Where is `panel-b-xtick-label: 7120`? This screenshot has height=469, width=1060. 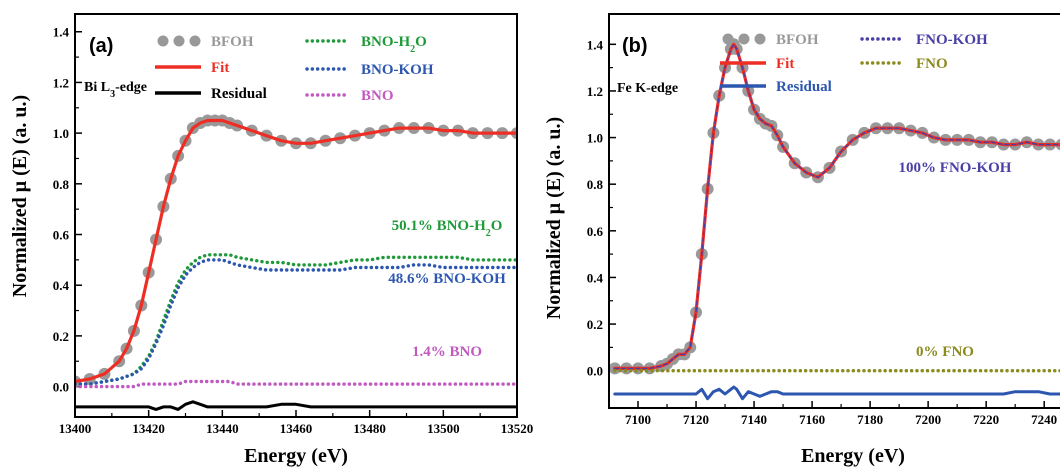 panel-b-xtick-label: 7120 is located at coordinates (696, 419).